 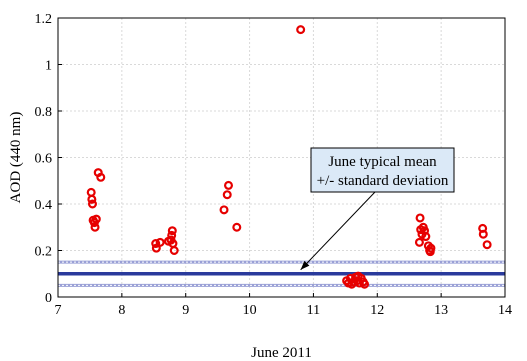 What do you see at coordinates (16, 158) in the screenshot?
I see `y-axis-label: AOD (440 nm)` at bounding box center [16, 158].